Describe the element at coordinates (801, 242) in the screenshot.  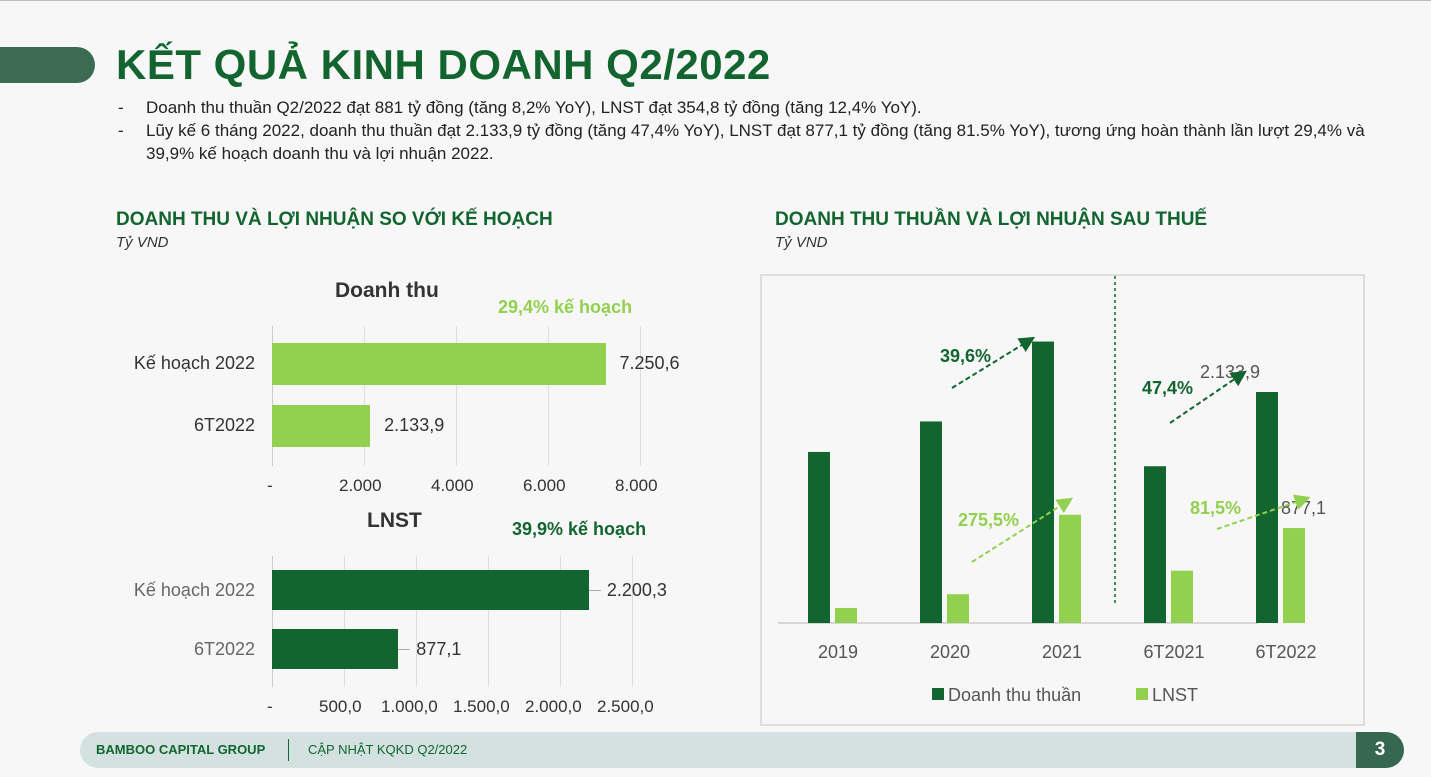
I see `right-section-unit: Tỷ VND` at that location.